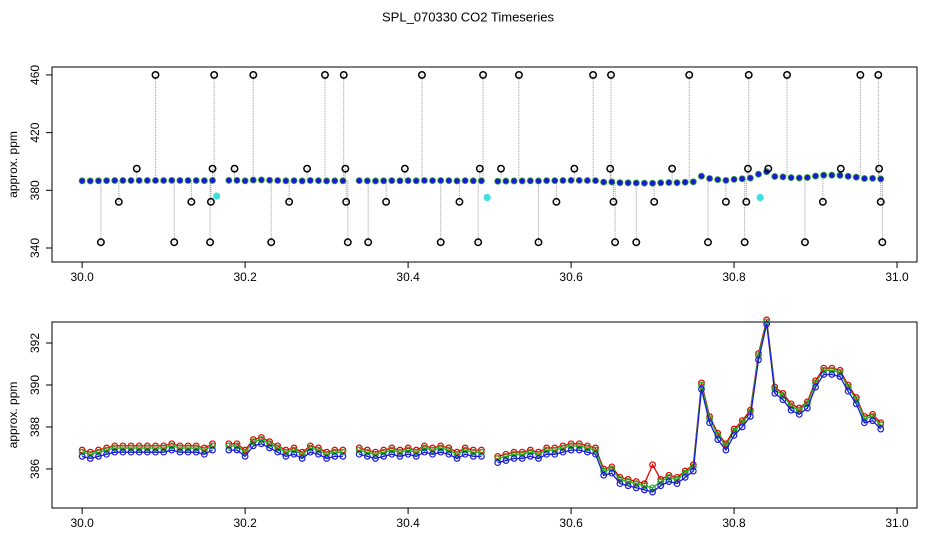  What do you see at coordinates (13, 164) in the screenshot?
I see `y-axis-label: approx. ppm` at bounding box center [13, 164].